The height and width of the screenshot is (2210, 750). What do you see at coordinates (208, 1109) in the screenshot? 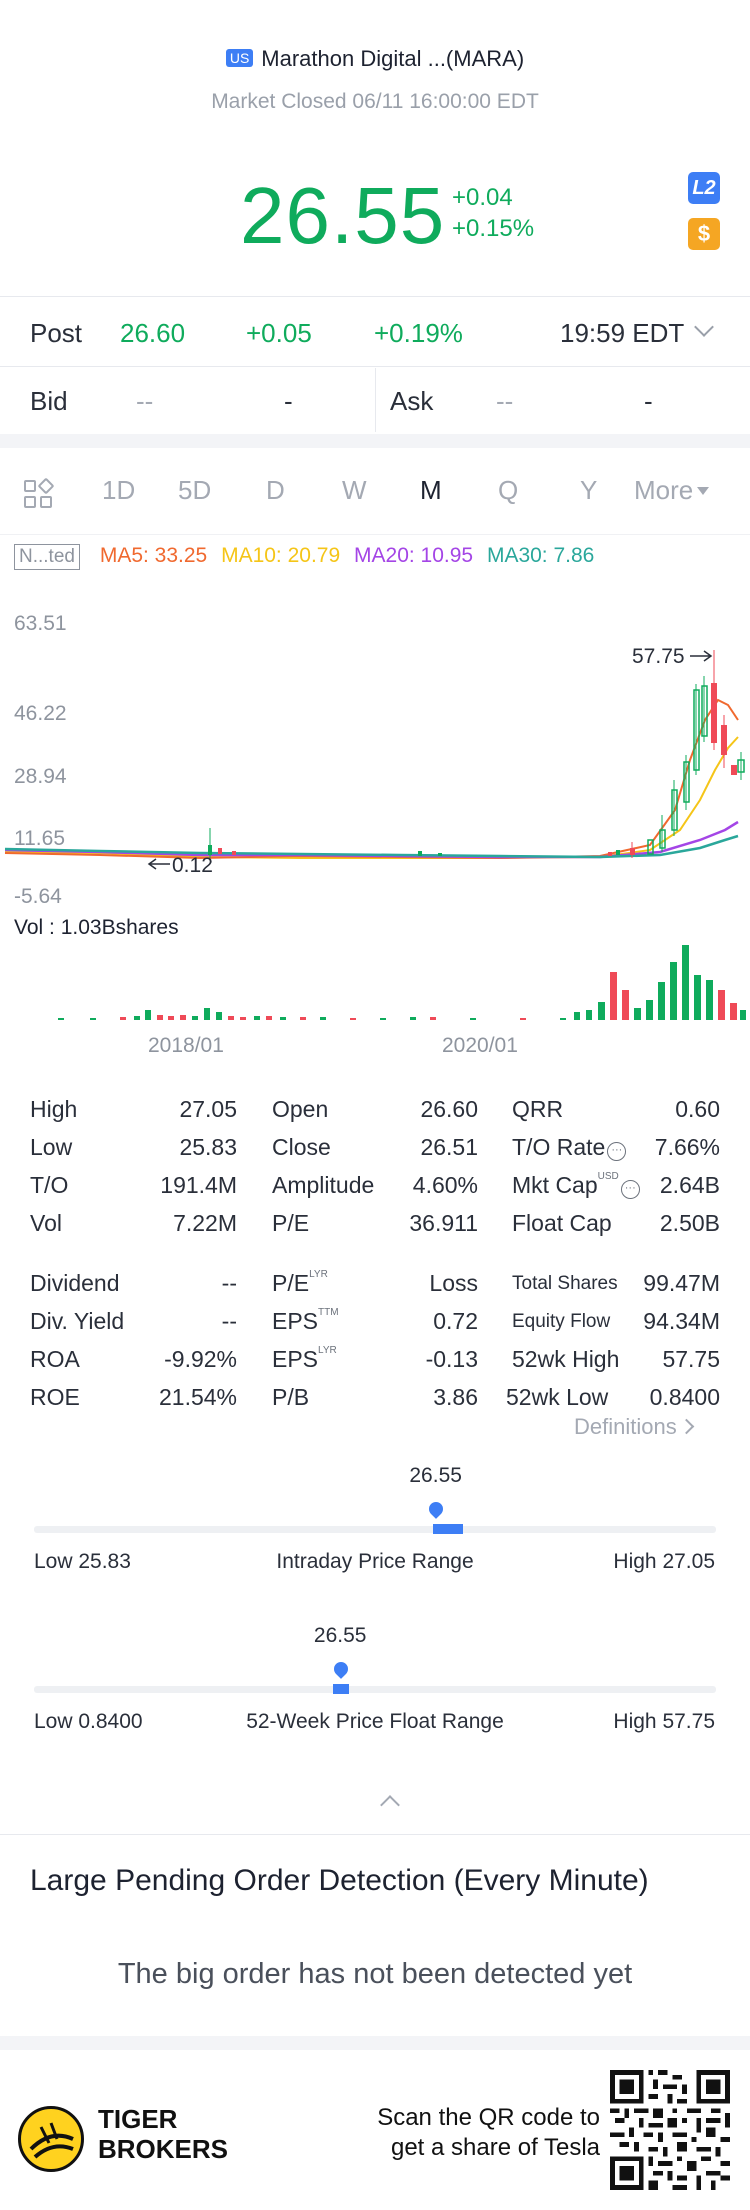
I see `stat-value: 27.05` at bounding box center [208, 1109].